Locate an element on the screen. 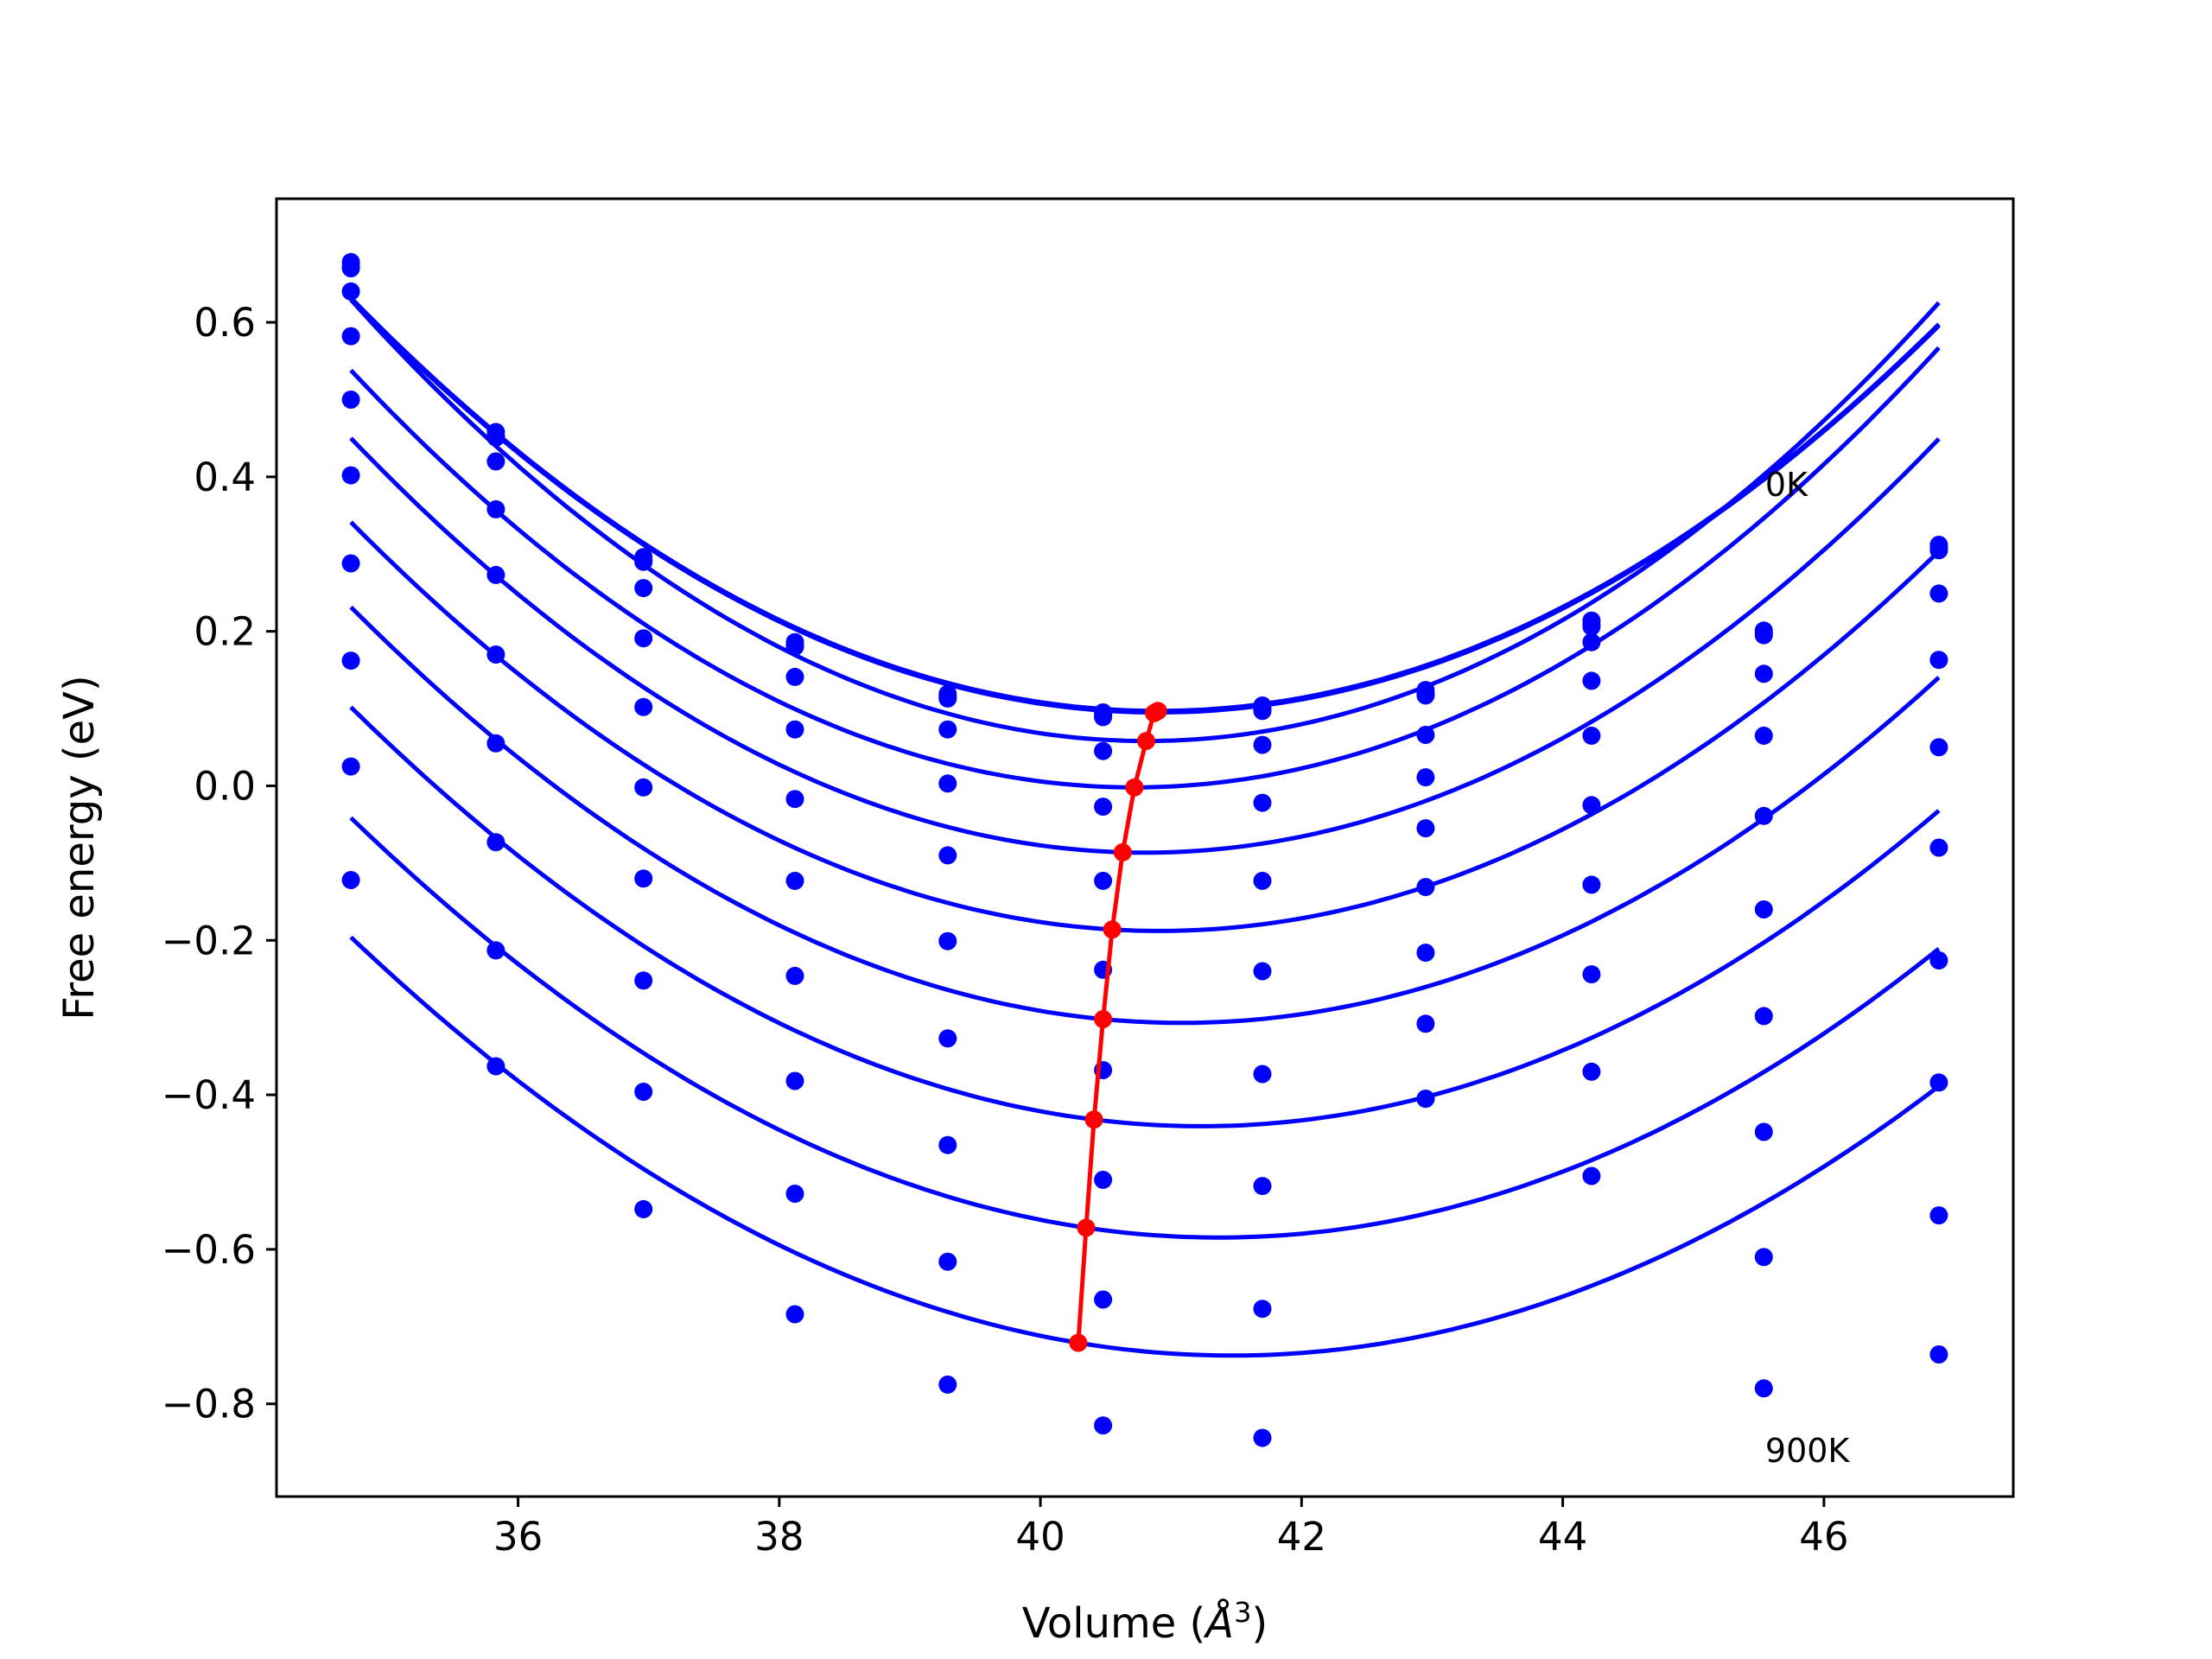 This screenshot has height=1659, width=2212. x-tick-label-3: 42 is located at coordinates (1301, 1537).